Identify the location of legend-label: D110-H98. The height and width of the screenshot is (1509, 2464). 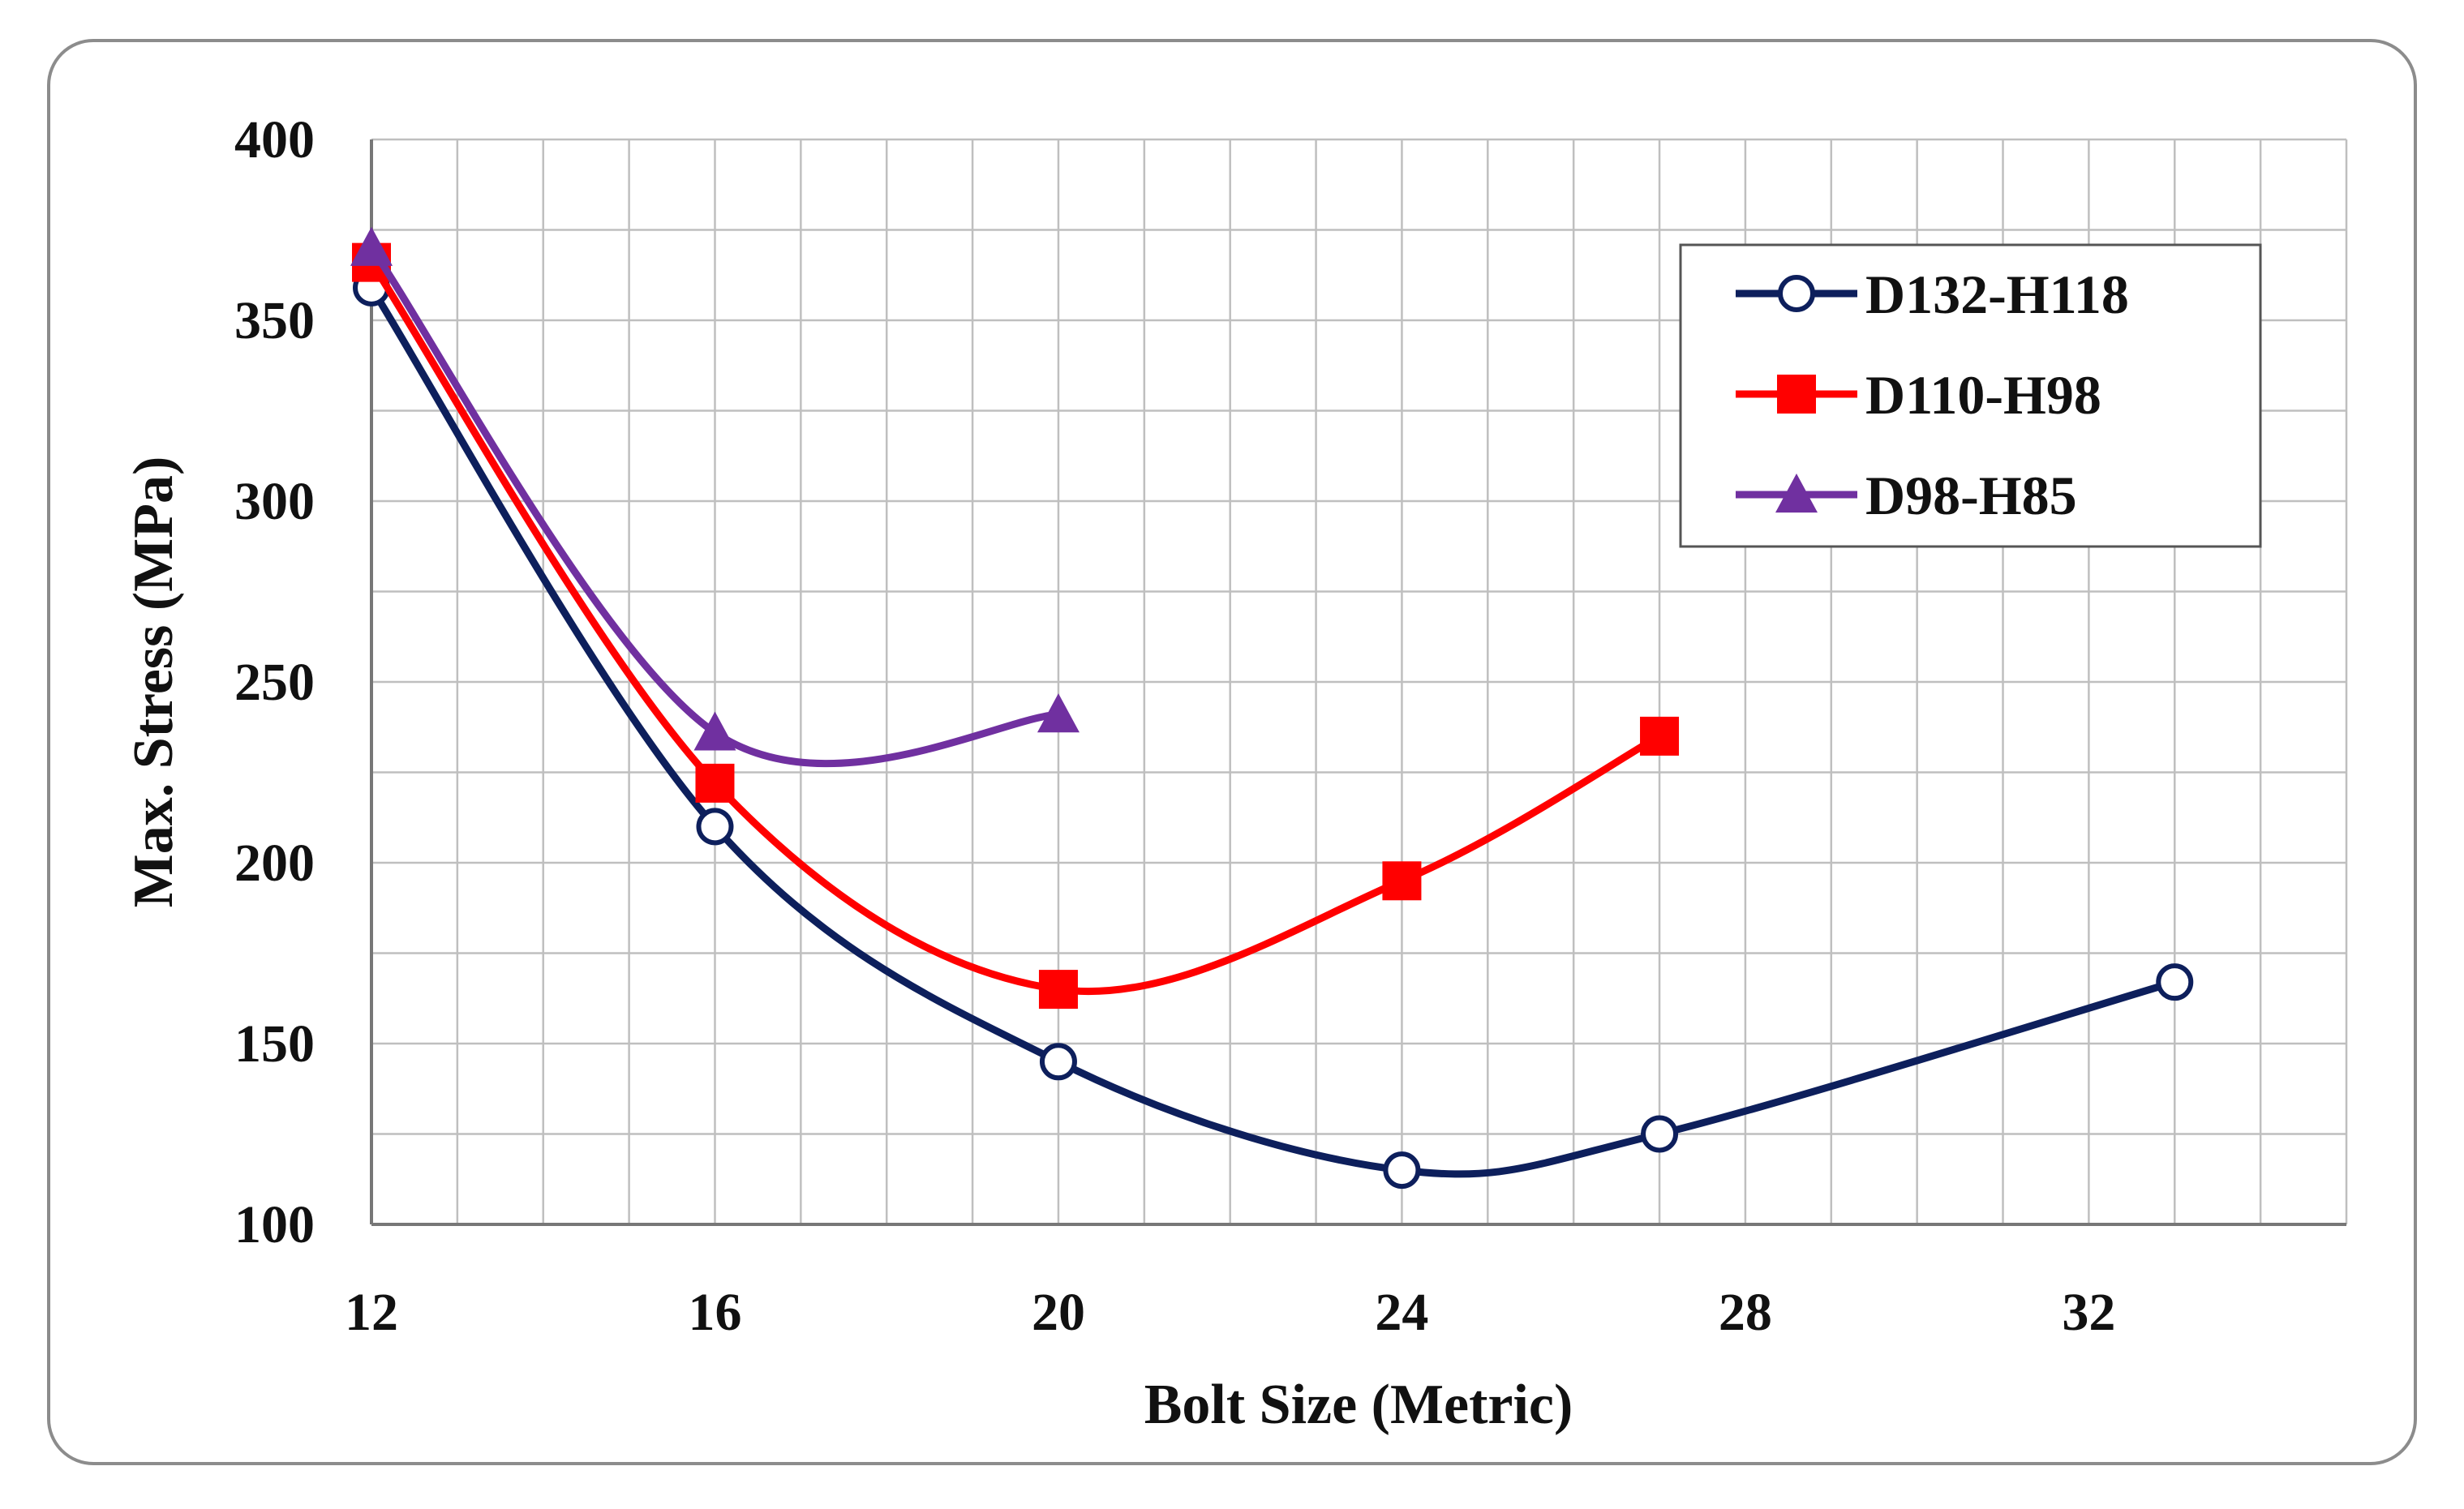
(1983, 395).